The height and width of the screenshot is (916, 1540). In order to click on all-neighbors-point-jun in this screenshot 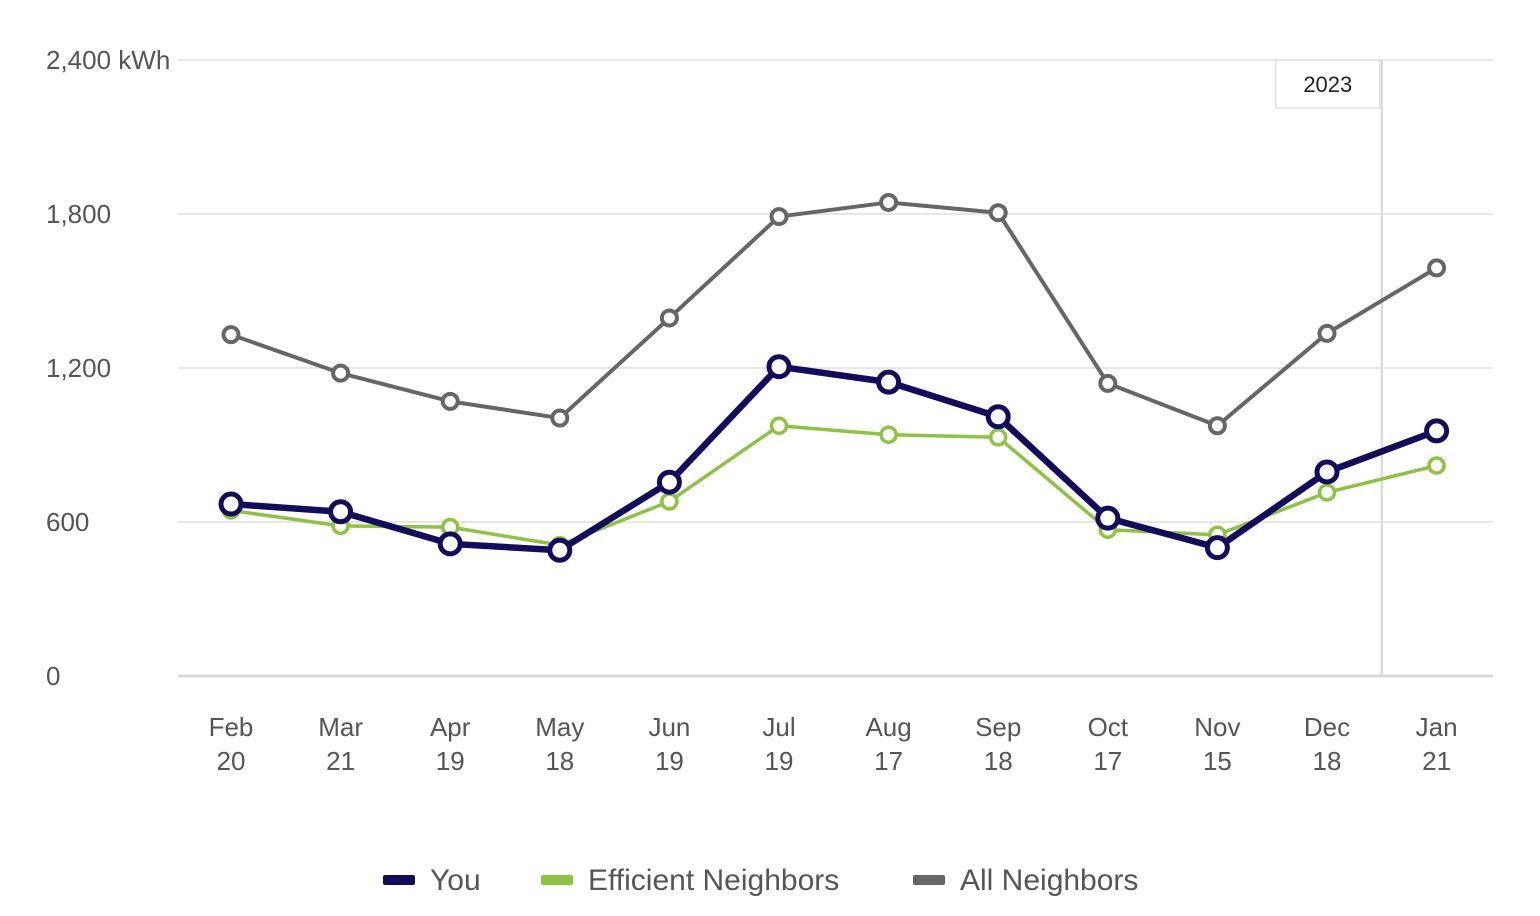, I will do `click(669, 318)`.